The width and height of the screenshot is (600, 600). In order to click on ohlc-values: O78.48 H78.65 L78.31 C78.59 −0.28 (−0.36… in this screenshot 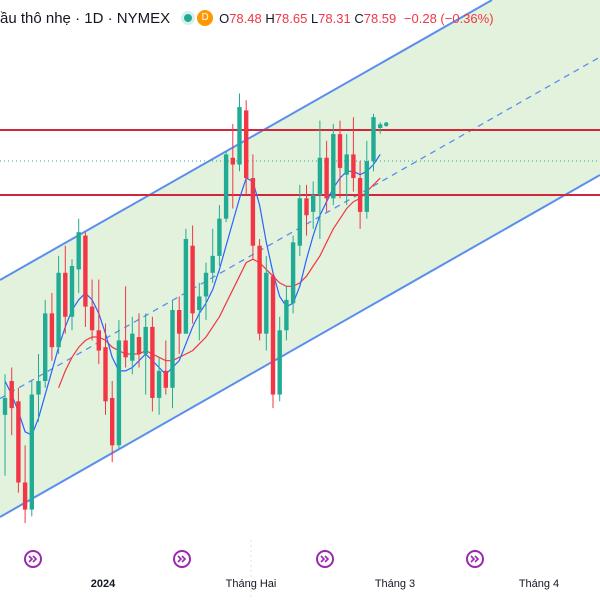, I will do `click(356, 18)`.